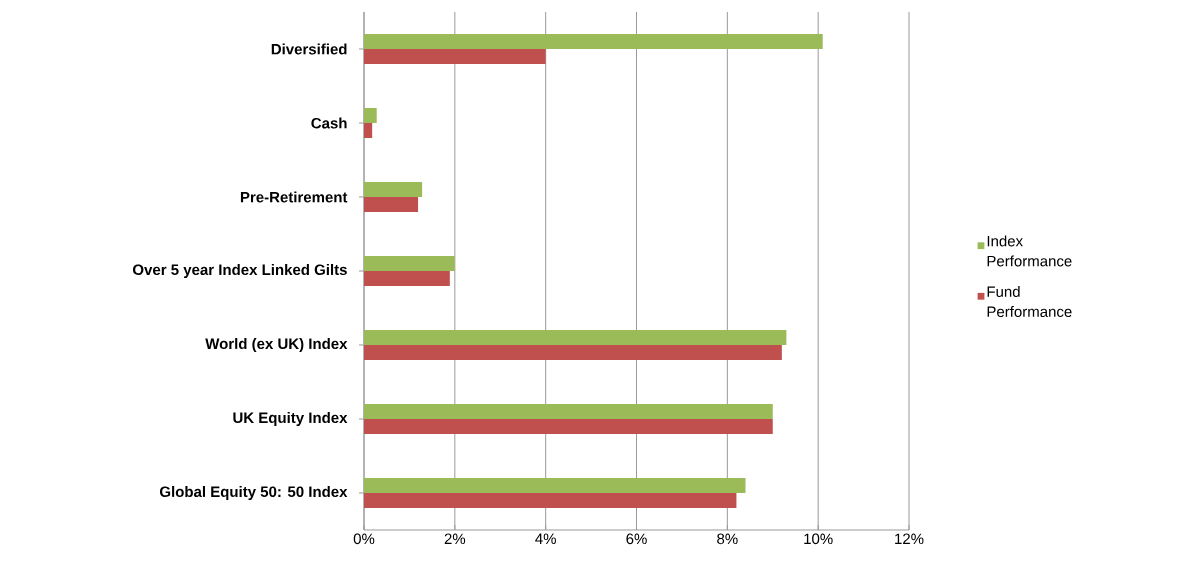  I want to click on x-tick-label: 0%, so click(364, 539).